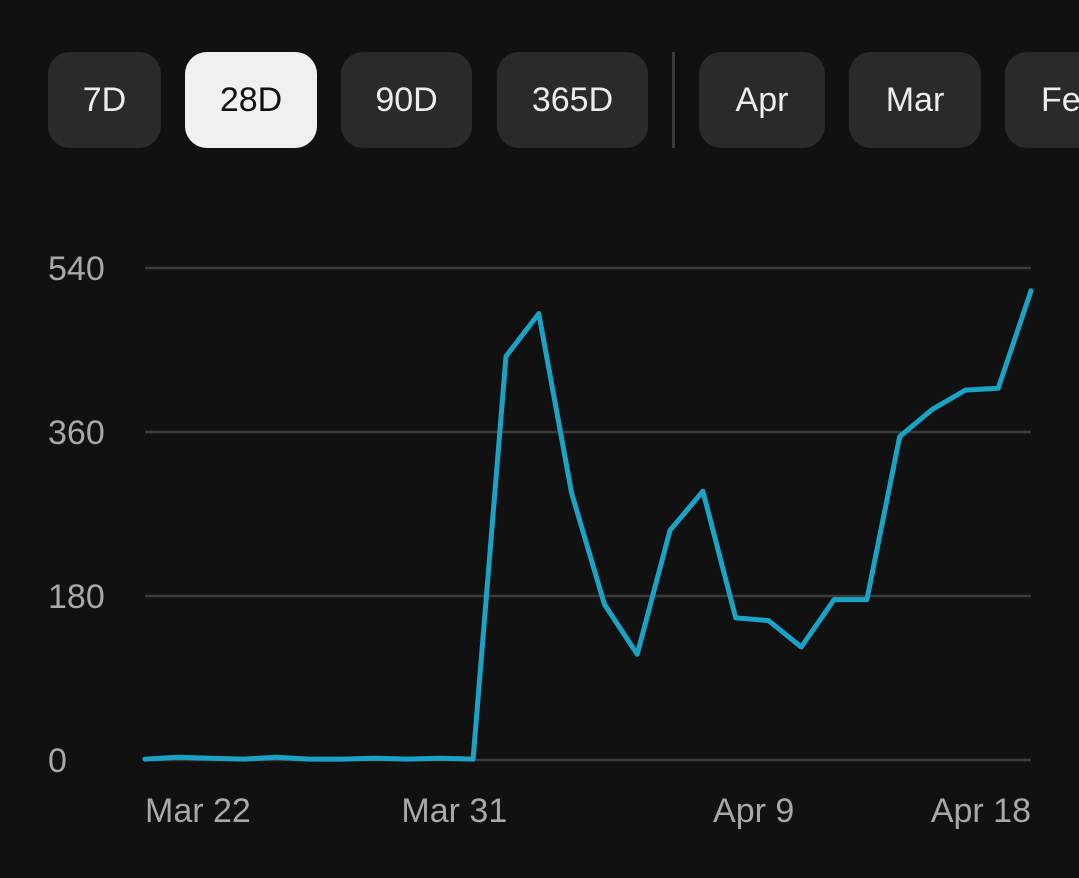  Describe the element at coordinates (76, 597) in the screenshot. I see `y-tick-label: 180` at that location.